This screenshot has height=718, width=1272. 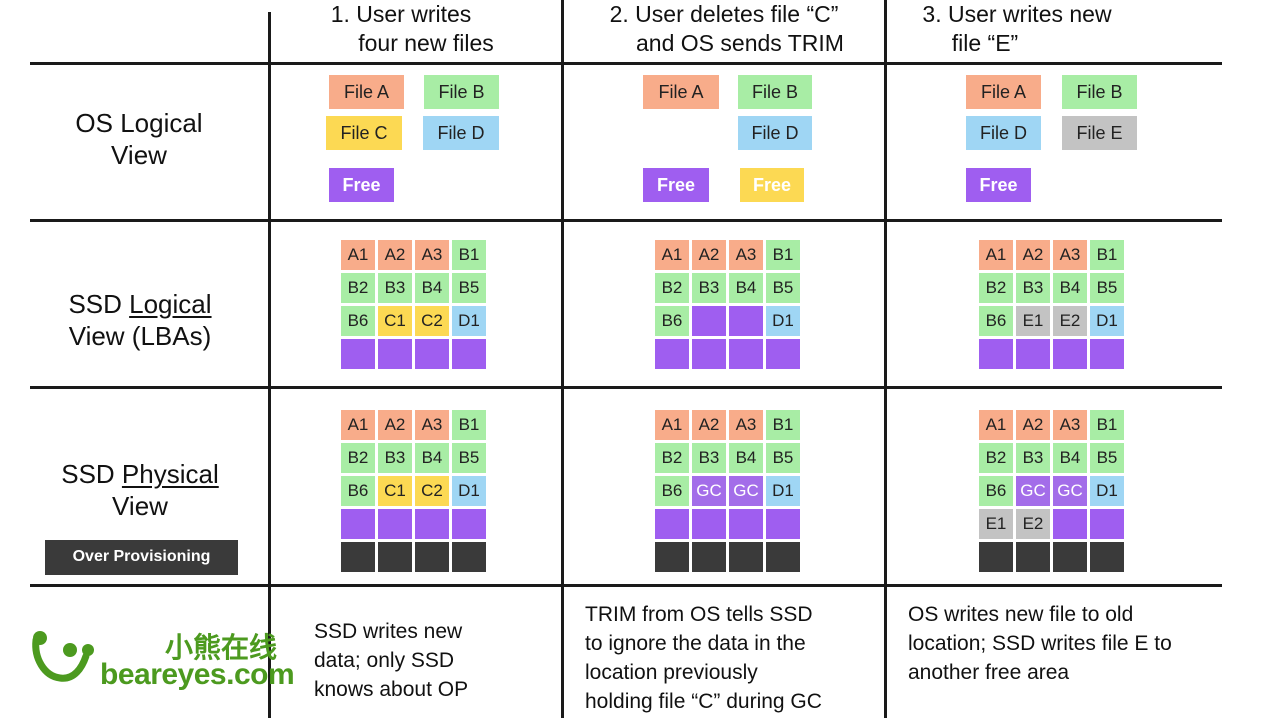 What do you see at coordinates (985, 43) in the screenshot?
I see `column-header-3-line2: file “E”` at bounding box center [985, 43].